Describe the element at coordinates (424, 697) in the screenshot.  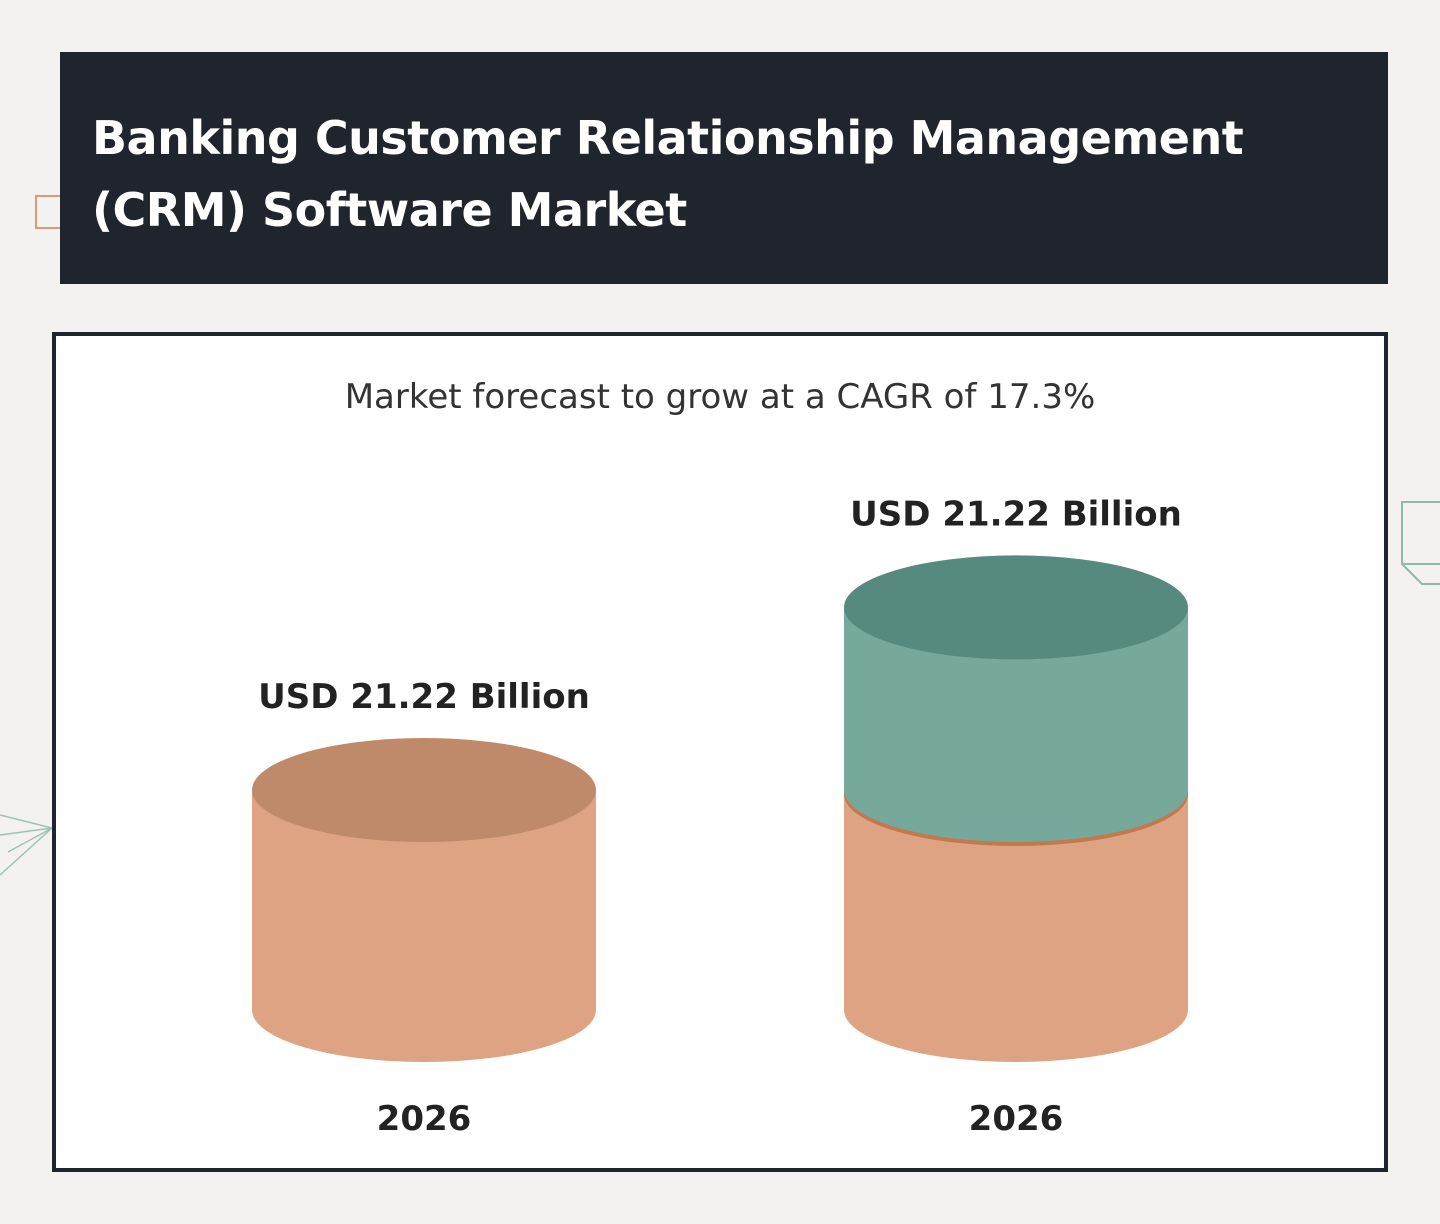
I see `data-label-1: USD 21.22 Billion` at that location.